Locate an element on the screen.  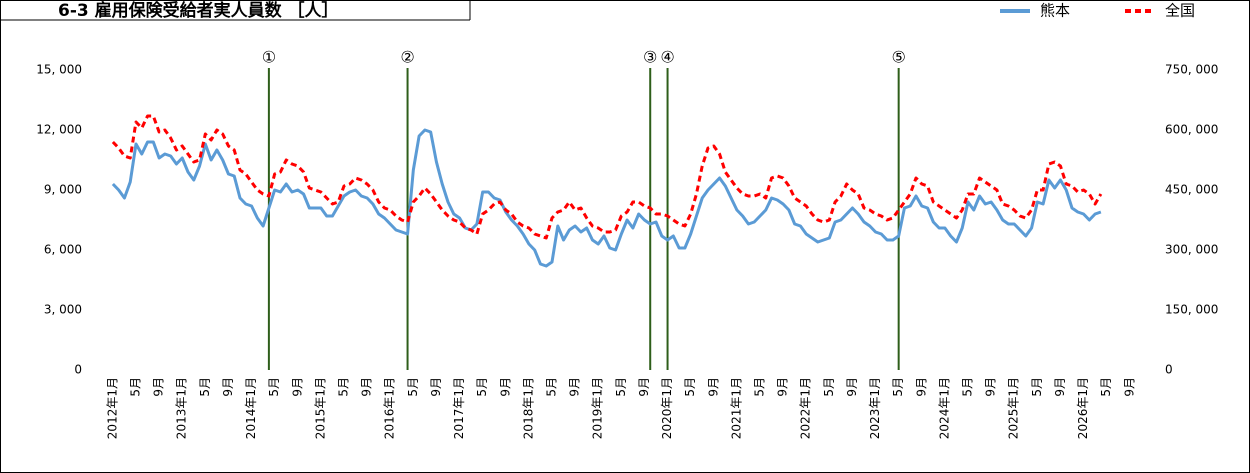
annotation-label: ③ is located at coordinates (650, 57).